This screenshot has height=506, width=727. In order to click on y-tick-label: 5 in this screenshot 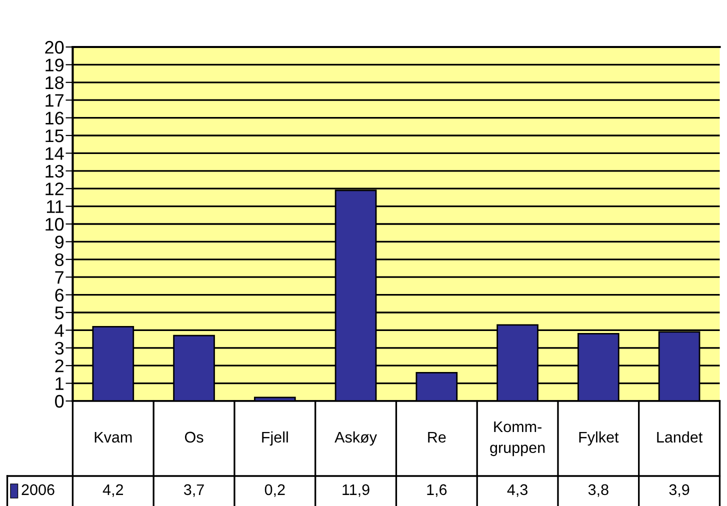, I will do `click(59, 313)`.